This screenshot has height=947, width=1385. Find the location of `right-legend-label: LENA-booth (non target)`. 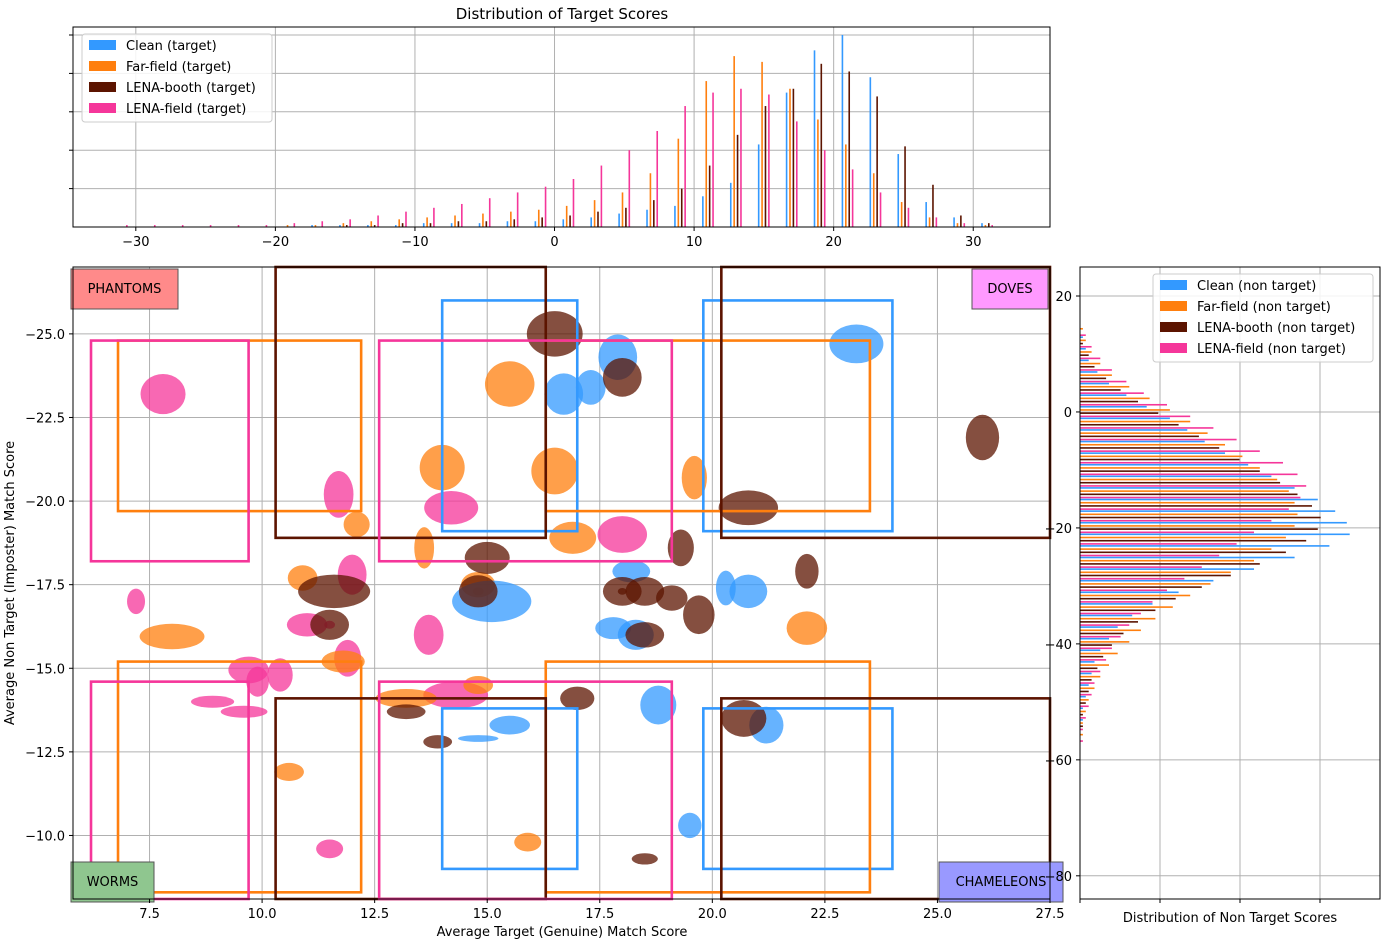

right-legend-label: LENA-booth (non target) is located at coordinates (1276, 328).